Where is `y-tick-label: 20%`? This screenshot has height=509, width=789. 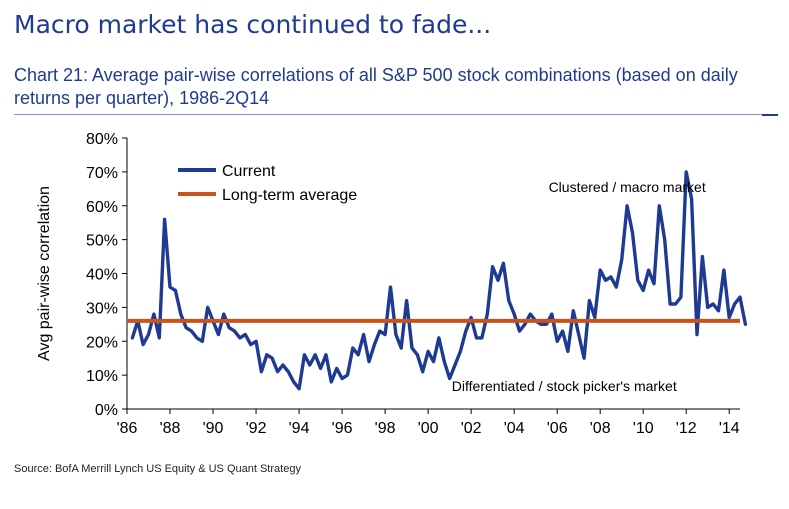
y-tick-label: 20% is located at coordinates (102, 342).